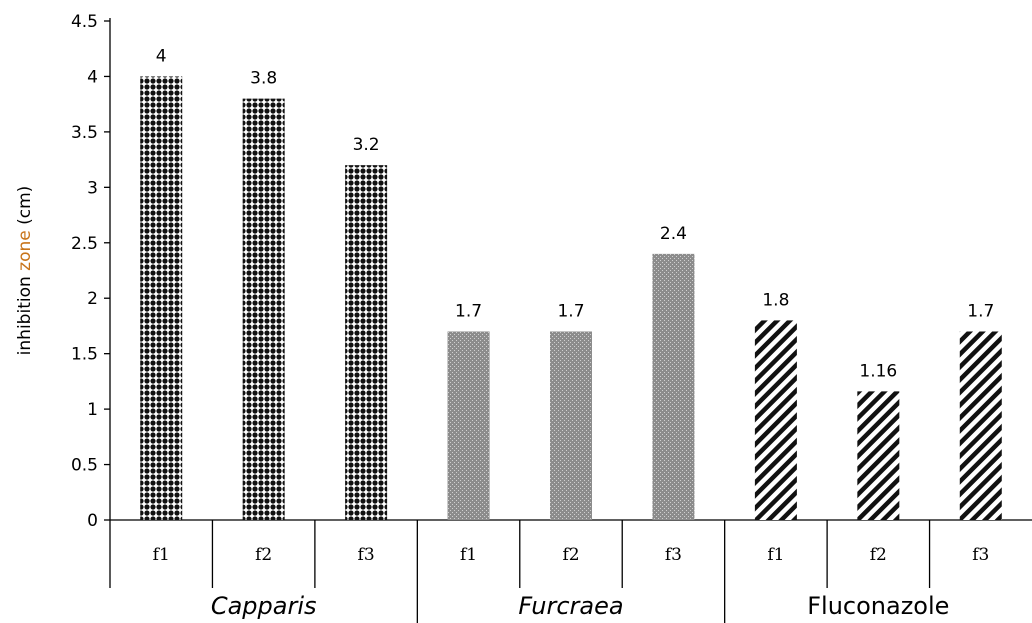 The height and width of the screenshot is (623, 1032). What do you see at coordinates (468, 425) in the screenshot?
I see `bar-furcraea-f1` at bounding box center [468, 425].